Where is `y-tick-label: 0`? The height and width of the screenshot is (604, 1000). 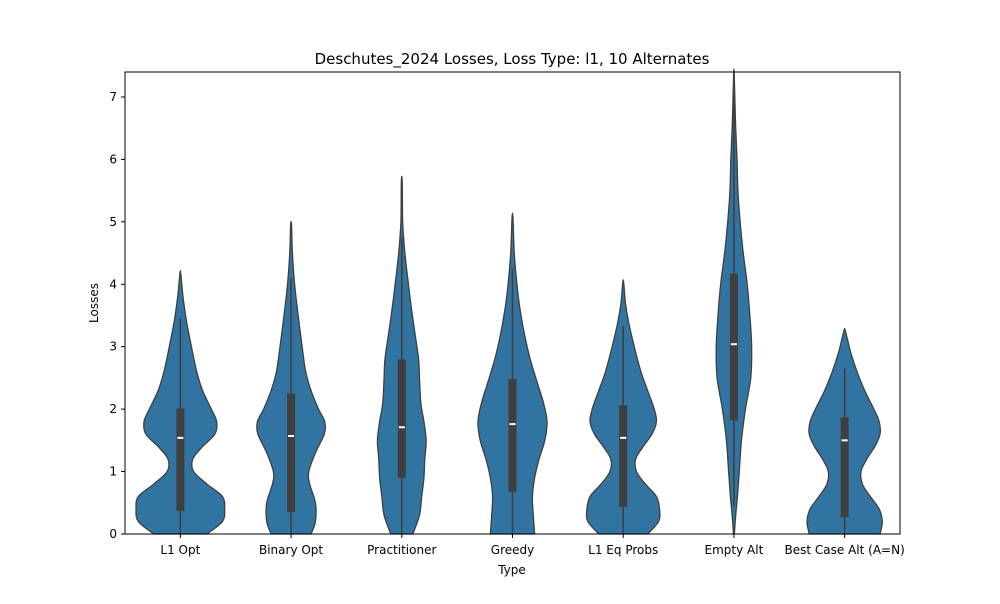
y-tick-label: 0 is located at coordinates (113, 534).